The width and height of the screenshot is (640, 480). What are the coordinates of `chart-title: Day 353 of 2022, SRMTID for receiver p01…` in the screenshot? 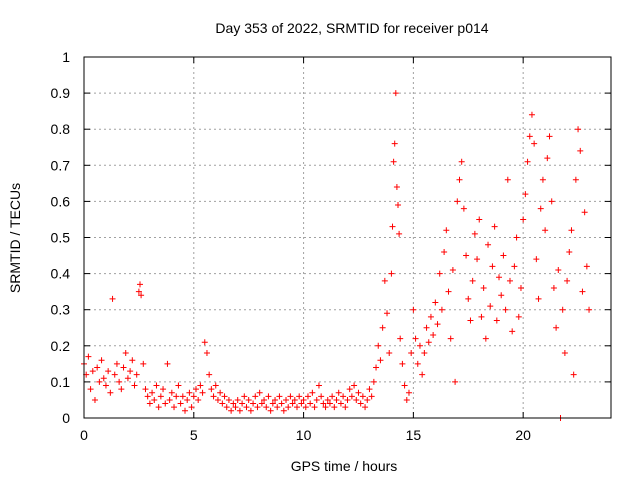 It's located at (351, 28).